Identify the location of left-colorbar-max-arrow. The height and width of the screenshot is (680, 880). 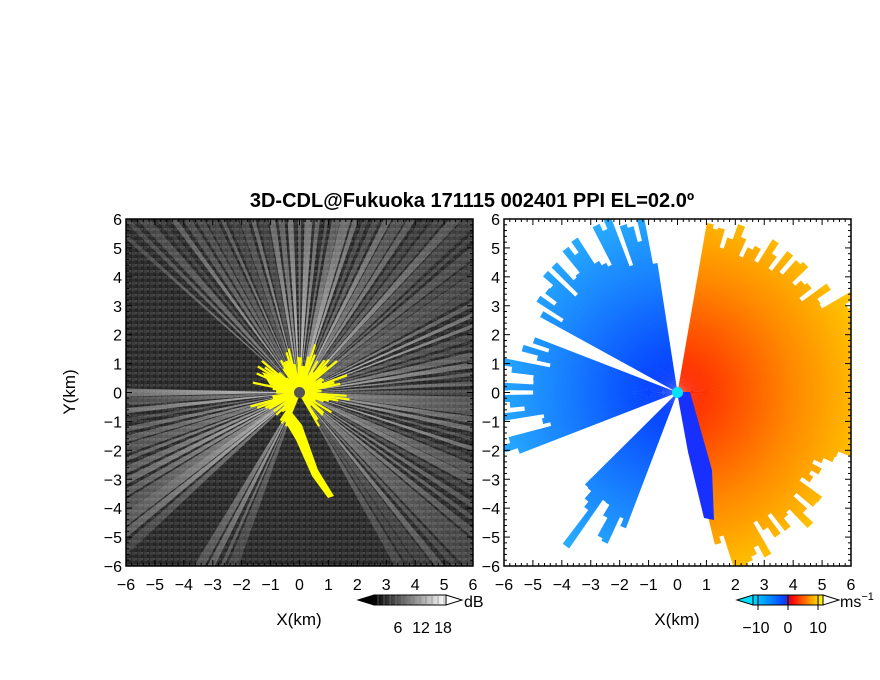
(454, 600).